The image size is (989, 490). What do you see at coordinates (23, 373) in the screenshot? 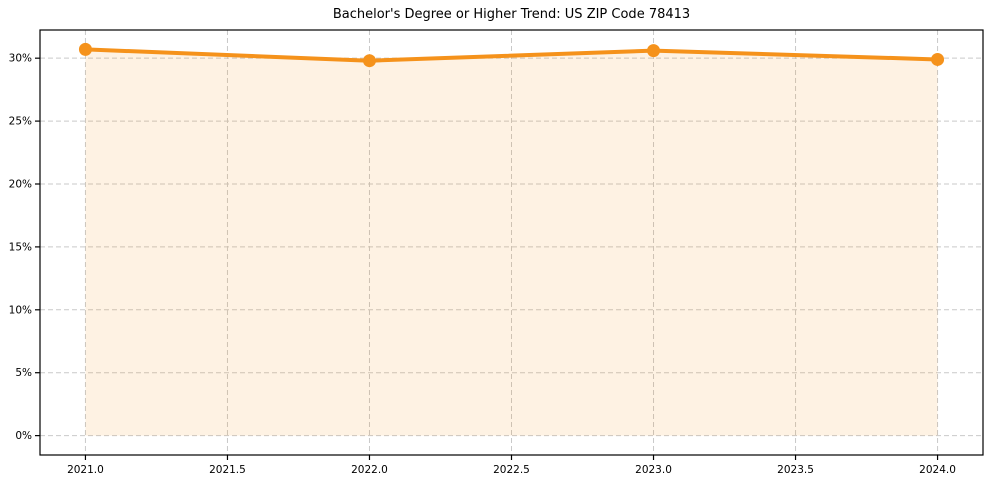
I see `y-tick-label: 5%` at bounding box center [23, 373].